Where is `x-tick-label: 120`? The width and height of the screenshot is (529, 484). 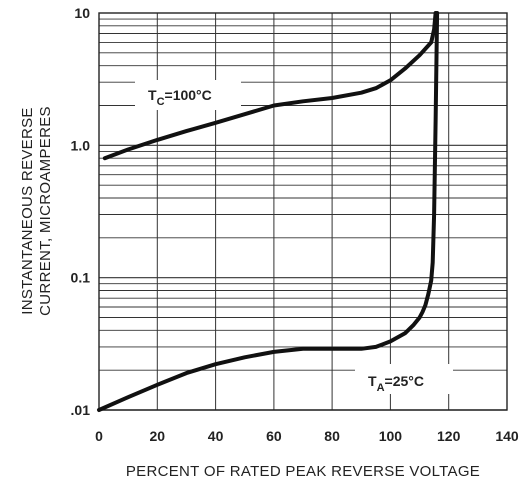
x-tick-label: 120 is located at coordinates (449, 436).